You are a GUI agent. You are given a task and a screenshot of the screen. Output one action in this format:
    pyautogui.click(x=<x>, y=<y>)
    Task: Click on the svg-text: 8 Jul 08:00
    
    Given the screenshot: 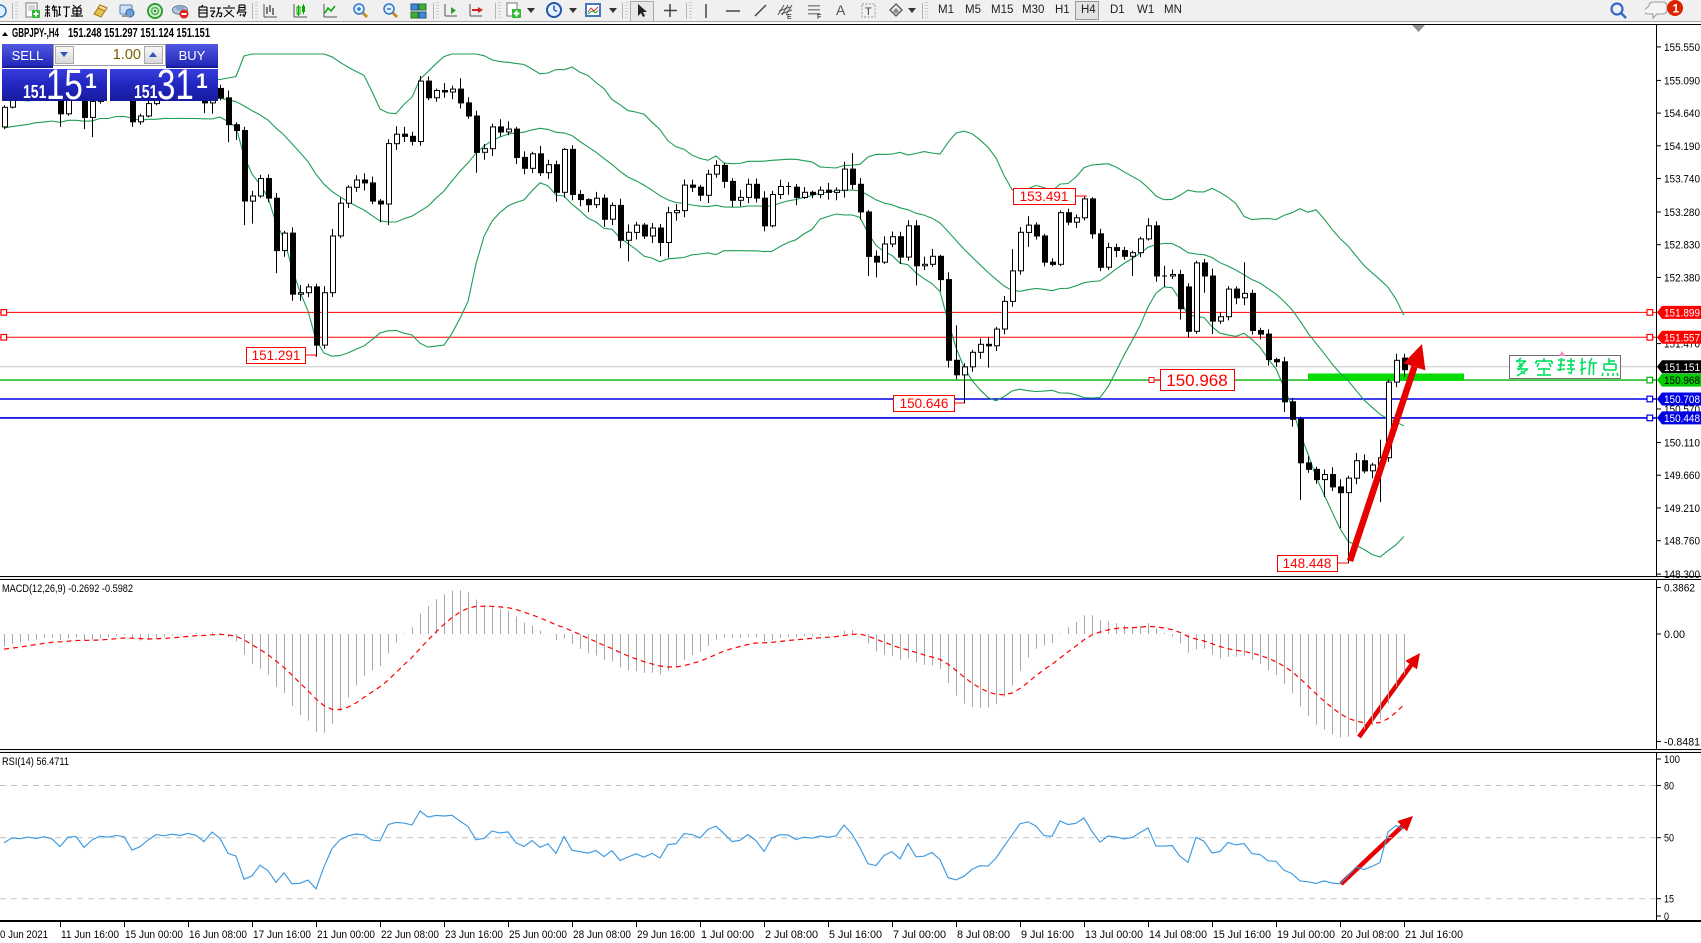 What is the action you would take?
    pyautogui.click(x=983, y=935)
    